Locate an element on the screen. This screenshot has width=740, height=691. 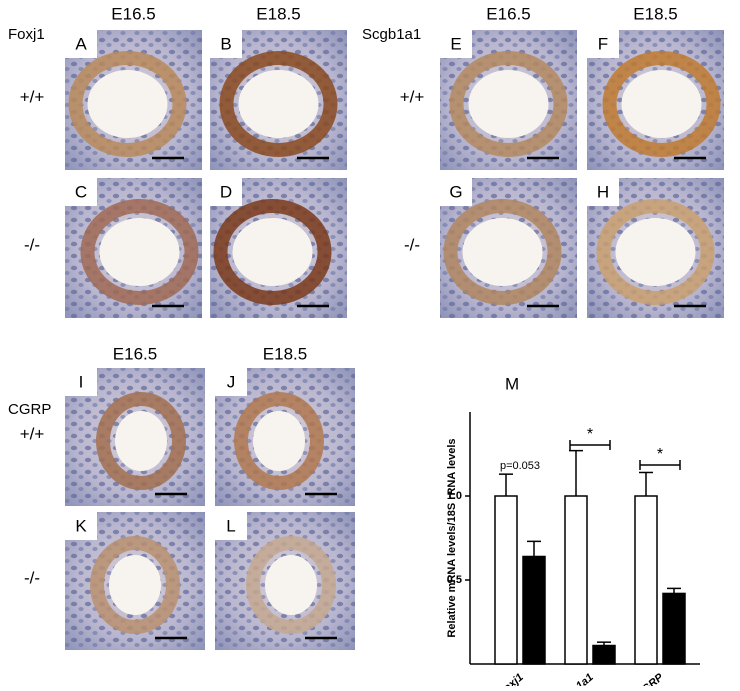
panel-letter: E is located at coordinates (455, 43).